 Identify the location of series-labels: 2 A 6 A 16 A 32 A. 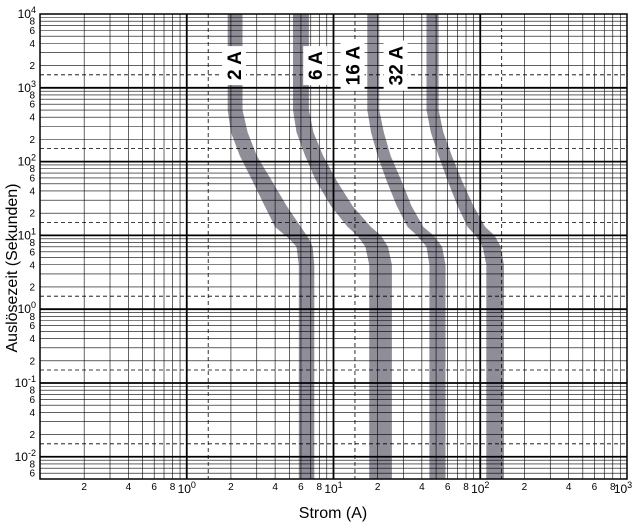
(315, 65).